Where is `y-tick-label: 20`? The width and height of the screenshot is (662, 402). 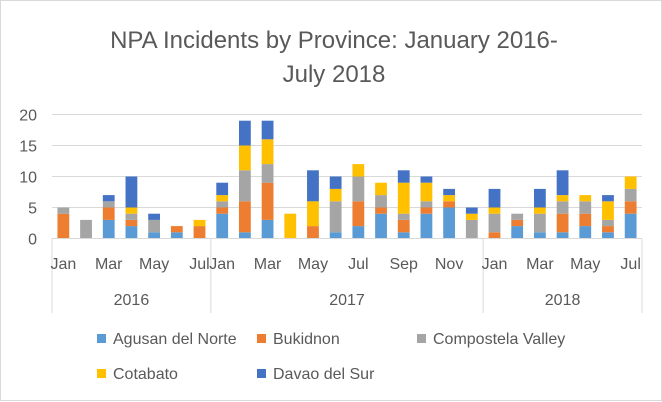
y-tick-label: 20 is located at coordinates (28, 116).